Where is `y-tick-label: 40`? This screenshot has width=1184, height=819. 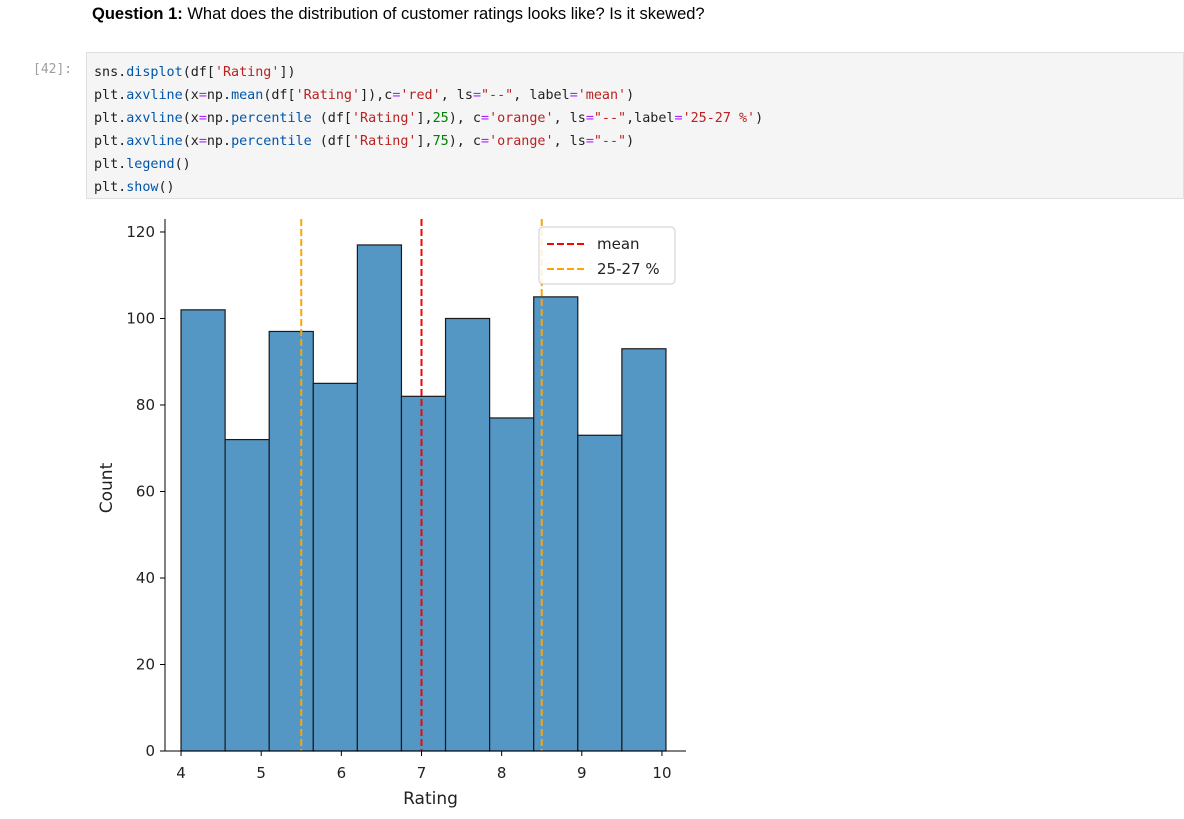 y-tick-label: 40 is located at coordinates (145, 578).